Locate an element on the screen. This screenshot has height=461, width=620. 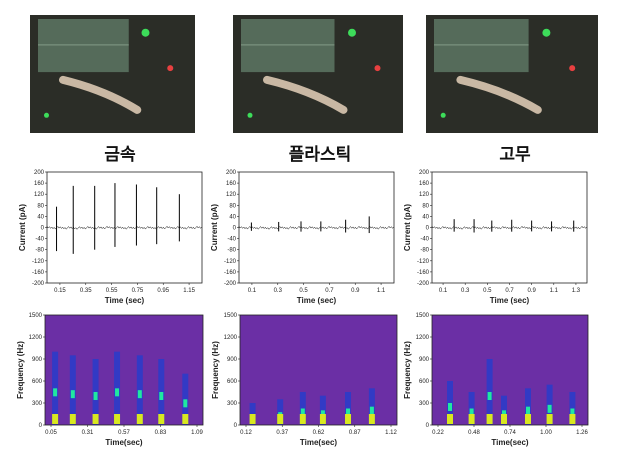
x-tick-label: 1.26 is located at coordinates (582, 433).